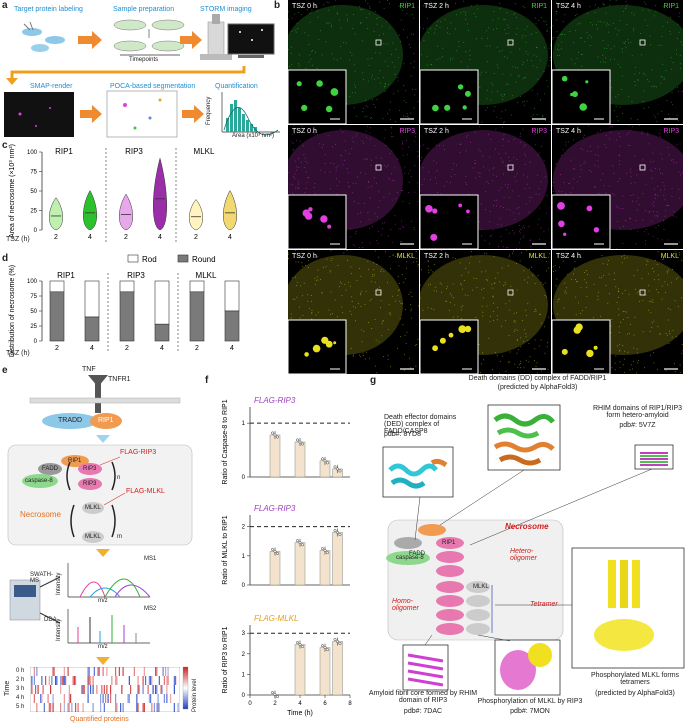 The height and width of the screenshot is (725, 685). I want to click on bar-xlabel: TSZ (h), so click(18, 353).